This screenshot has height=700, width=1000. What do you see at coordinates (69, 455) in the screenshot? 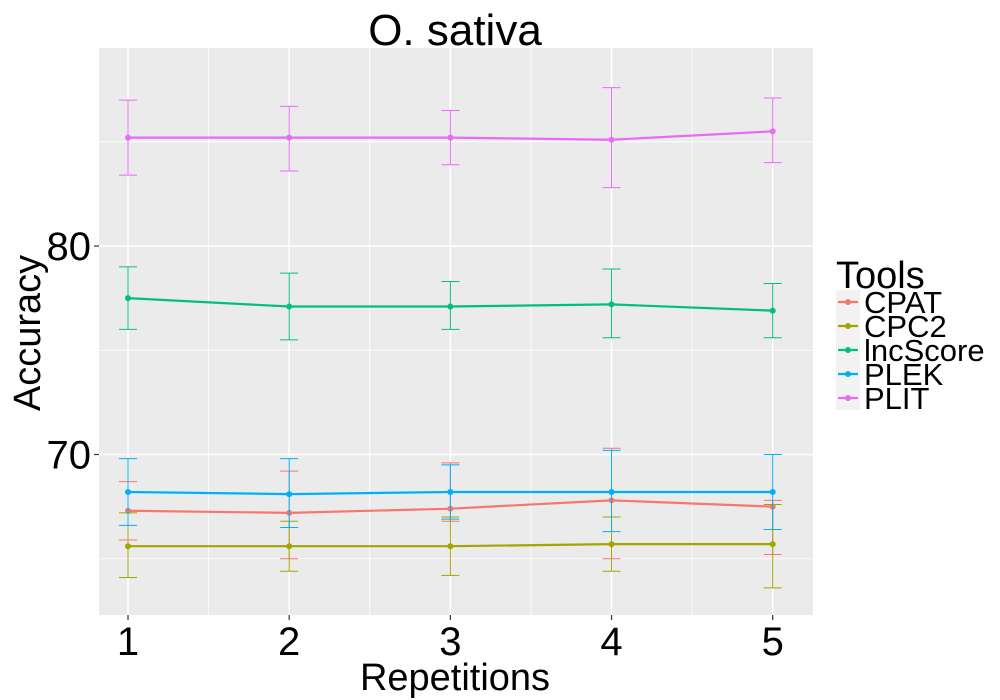
I see `y-tick-label: 70` at bounding box center [69, 455].